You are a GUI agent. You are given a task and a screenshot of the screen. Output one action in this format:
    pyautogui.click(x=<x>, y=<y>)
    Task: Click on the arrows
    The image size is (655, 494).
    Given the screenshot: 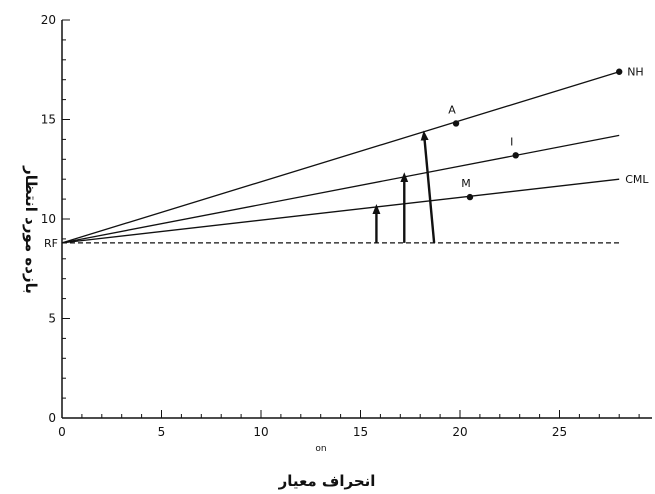 What is the action you would take?
    pyautogui.click(x=404, y=186)
    